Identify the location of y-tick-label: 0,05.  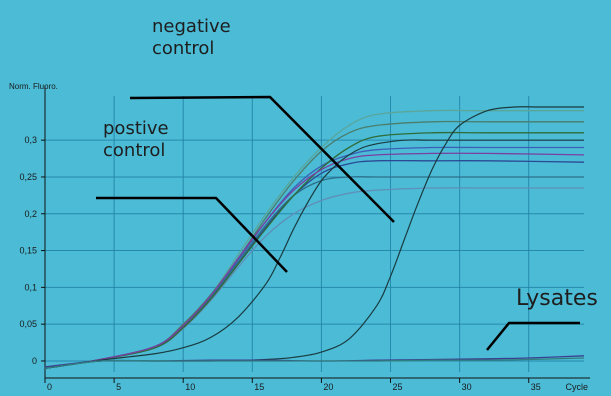
(28, 324).